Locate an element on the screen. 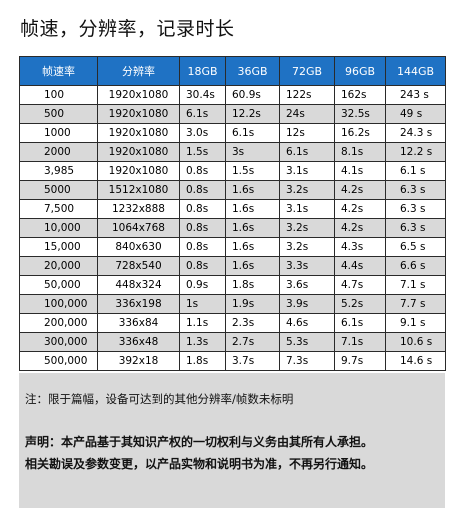 The height and width of the screenshot is (518, 470). cell-time-18gb: 1s is located at coordinates (202, 304).